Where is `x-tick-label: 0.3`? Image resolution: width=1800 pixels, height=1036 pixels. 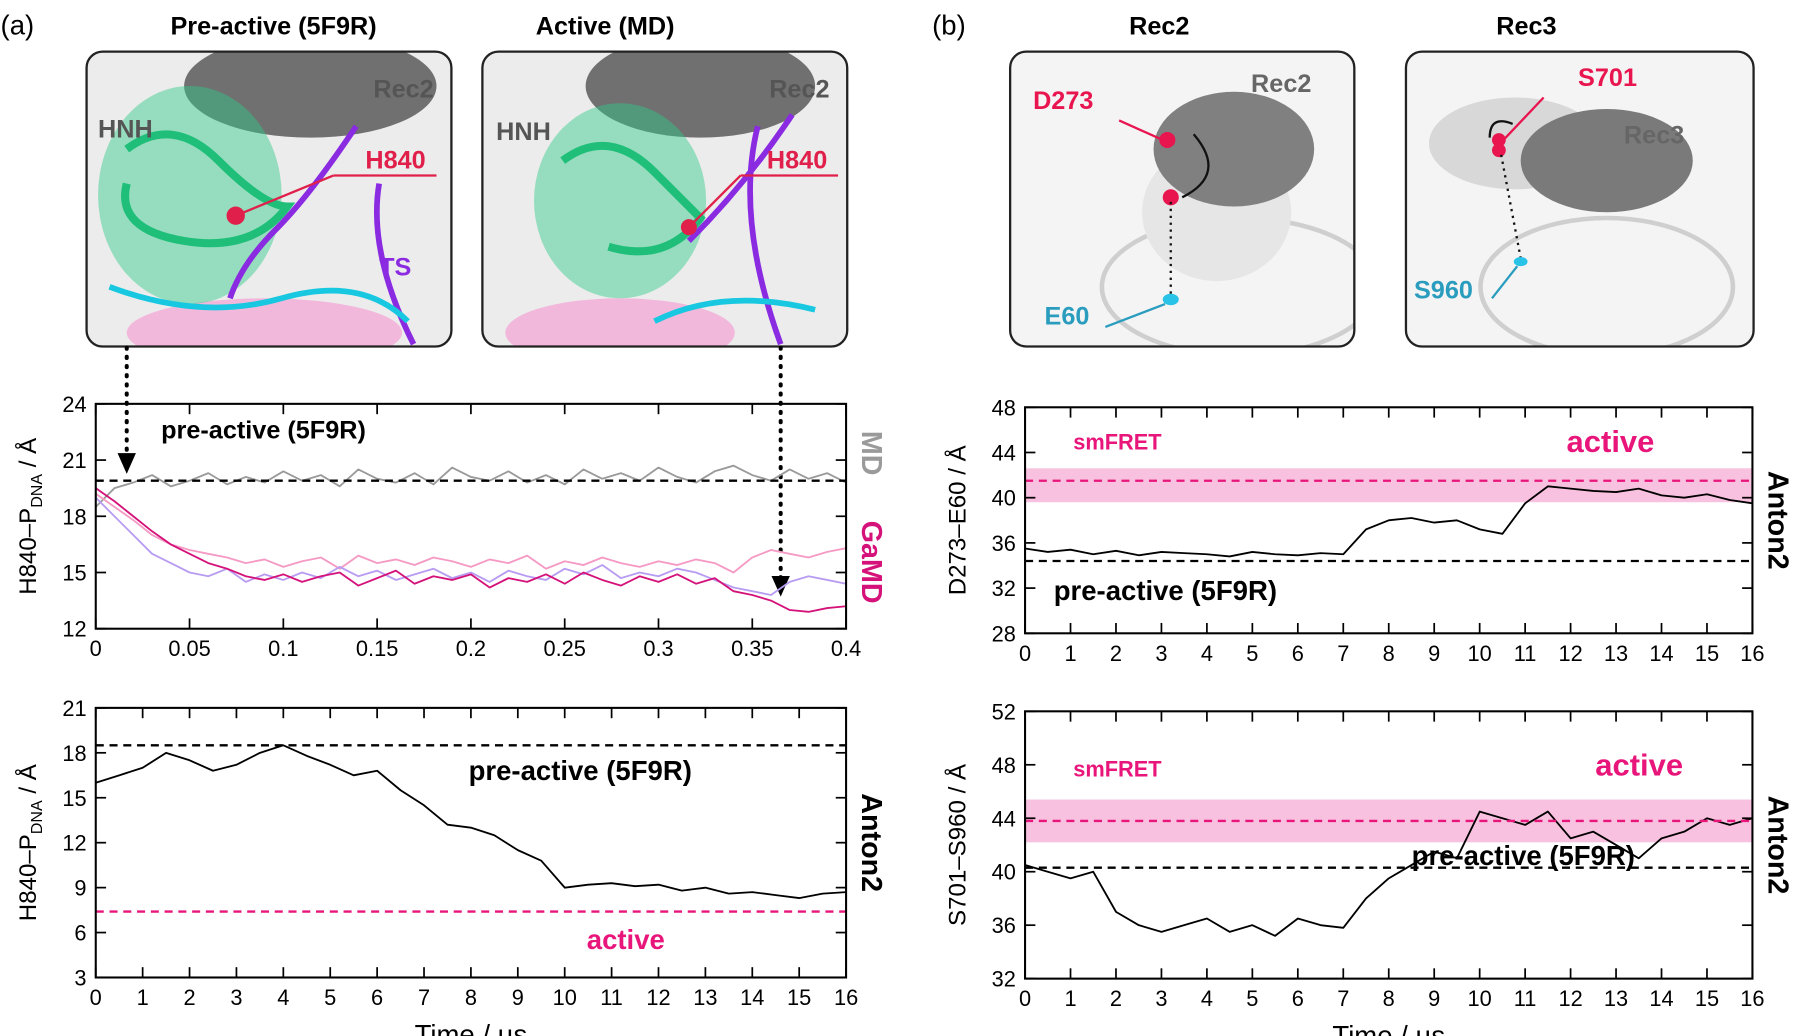
x-tick-label: 0.3 is located at coordinates (658, 648).